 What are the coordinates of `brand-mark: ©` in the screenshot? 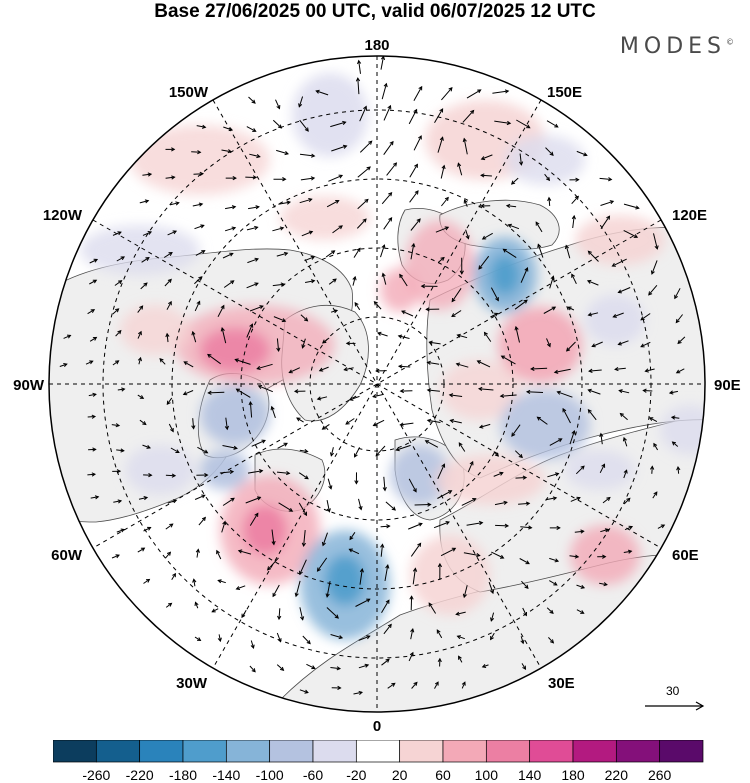 It's located at (730, 42).